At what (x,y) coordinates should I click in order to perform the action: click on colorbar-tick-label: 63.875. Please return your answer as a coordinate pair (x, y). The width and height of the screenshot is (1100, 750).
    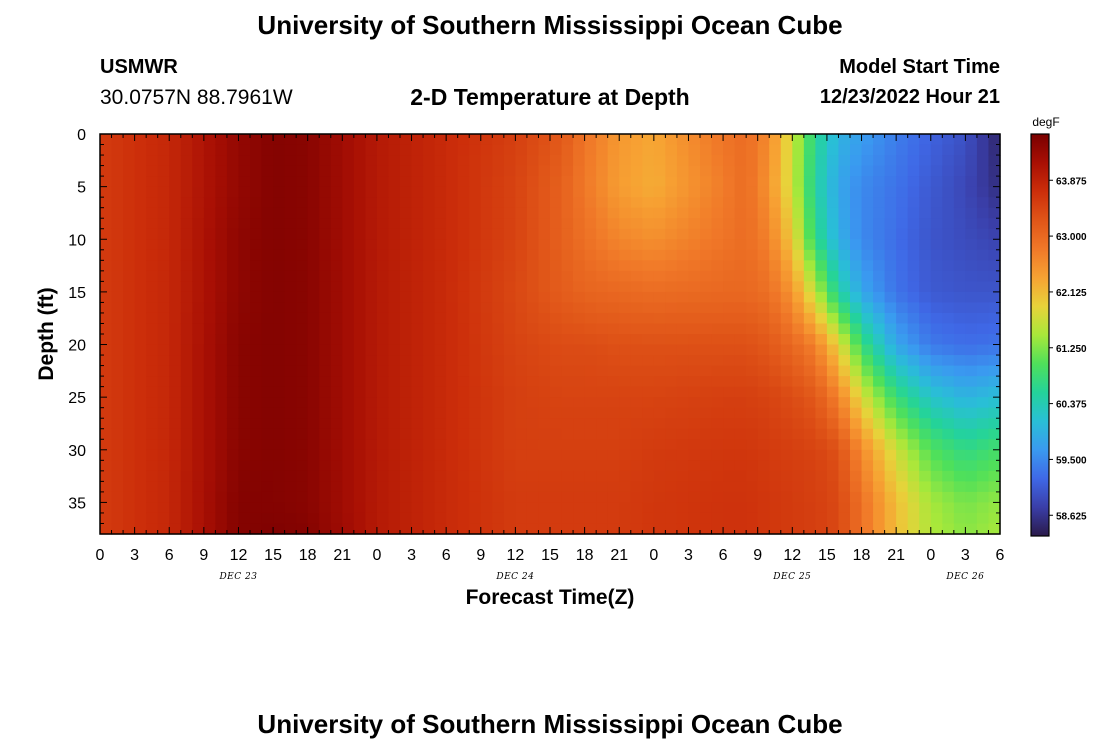
    Looking at the image, I should click on (1071, 181).